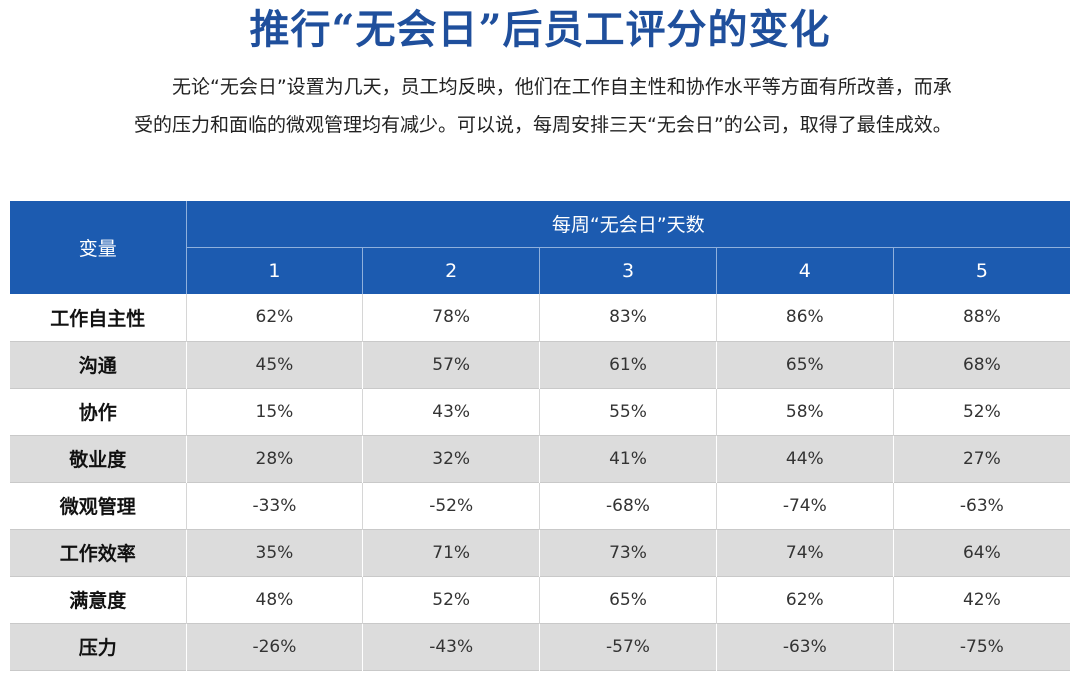  What do you see at coordinates (540, 29) in the screenshot?
I see `page-title: 推行“无会日”后员工评分的变化` at bounding box center [540, 29].